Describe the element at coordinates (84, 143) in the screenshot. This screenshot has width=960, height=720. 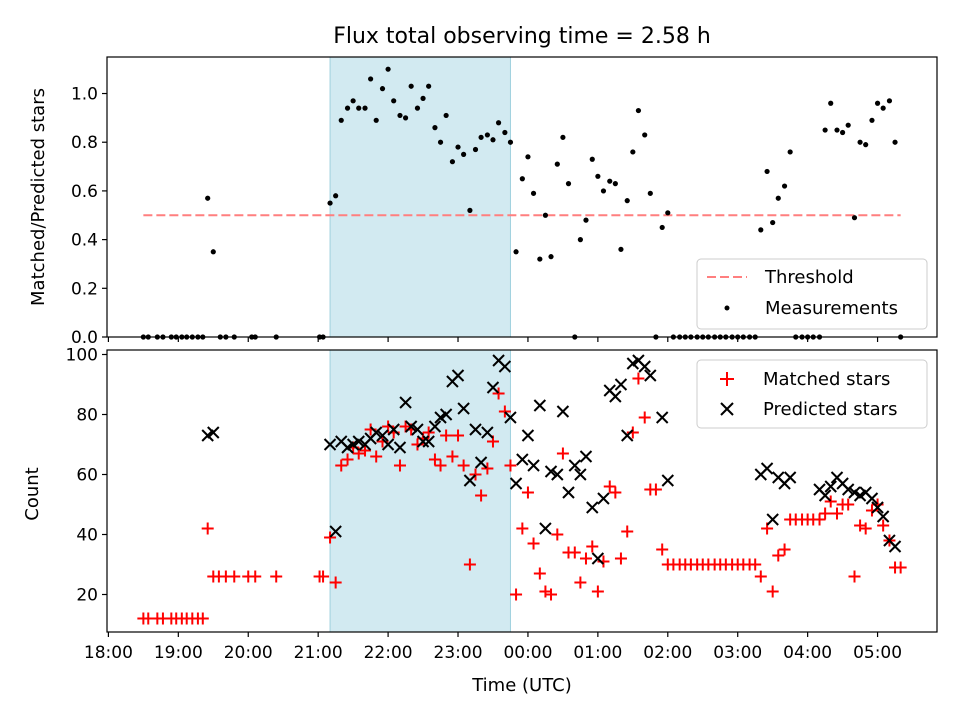
I see `y-tick-label: 0.8` at that location.